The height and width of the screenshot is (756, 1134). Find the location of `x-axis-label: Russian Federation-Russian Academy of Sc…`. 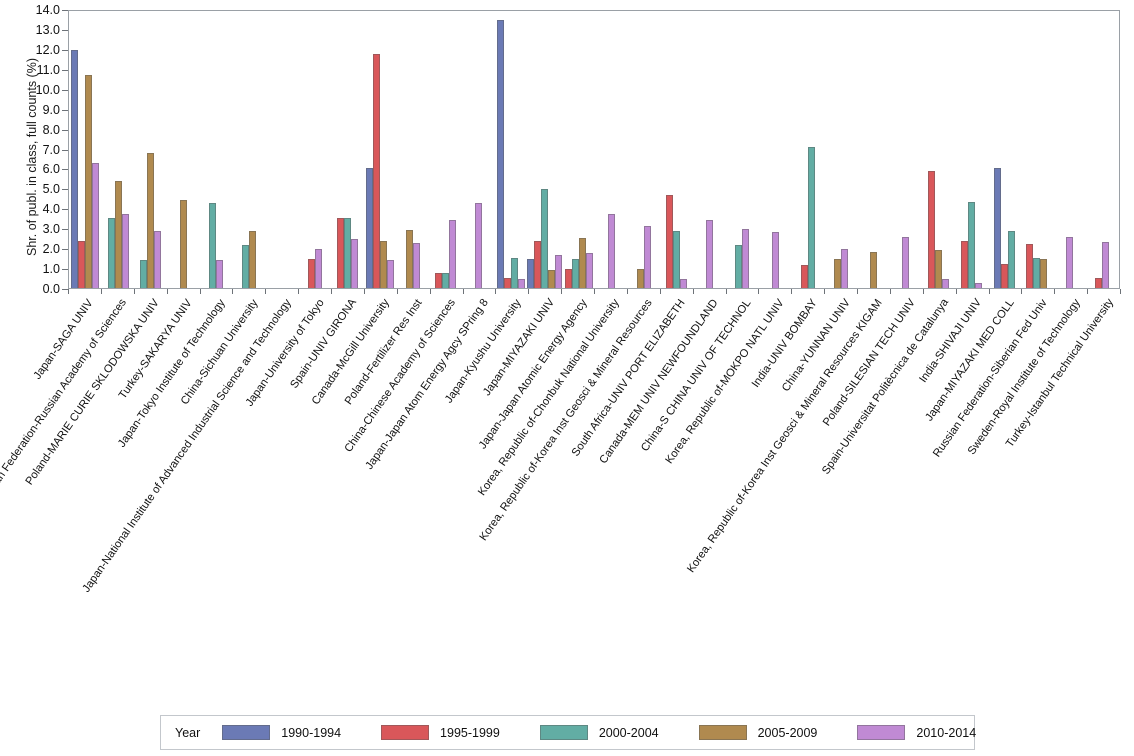

x-axis-label: Russian Federation-Russian Academy of Sc… is located at coordinates (65, 403).